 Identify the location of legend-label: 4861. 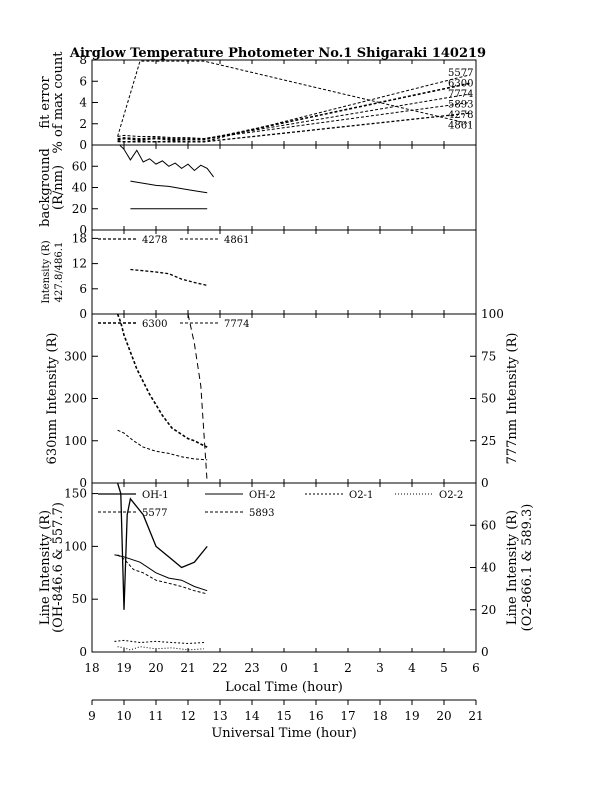
(236, 240).